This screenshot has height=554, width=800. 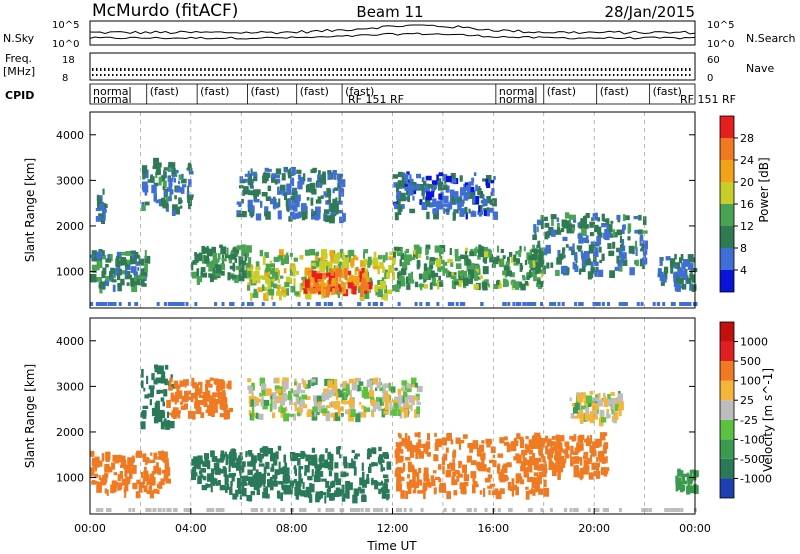 I want to click on colorbar-swatch, so click(x=727, y=371).